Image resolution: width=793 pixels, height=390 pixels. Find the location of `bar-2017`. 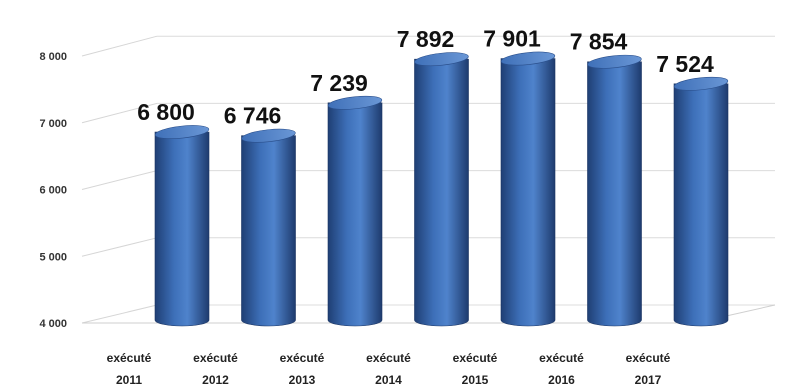

bar-2017 is located at coordinates (701, 201).